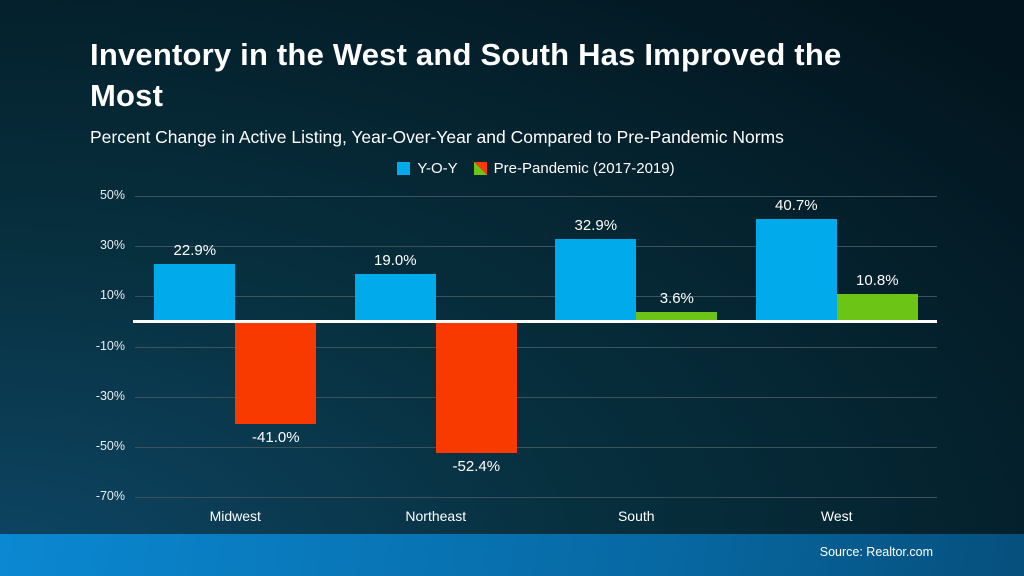 The height and width of the screenshot is (576, 1024). Describe the element at coordinates (596, 225) in the screenshot. I see `bar-value-label-yoy-south: 32.9%` at that location.